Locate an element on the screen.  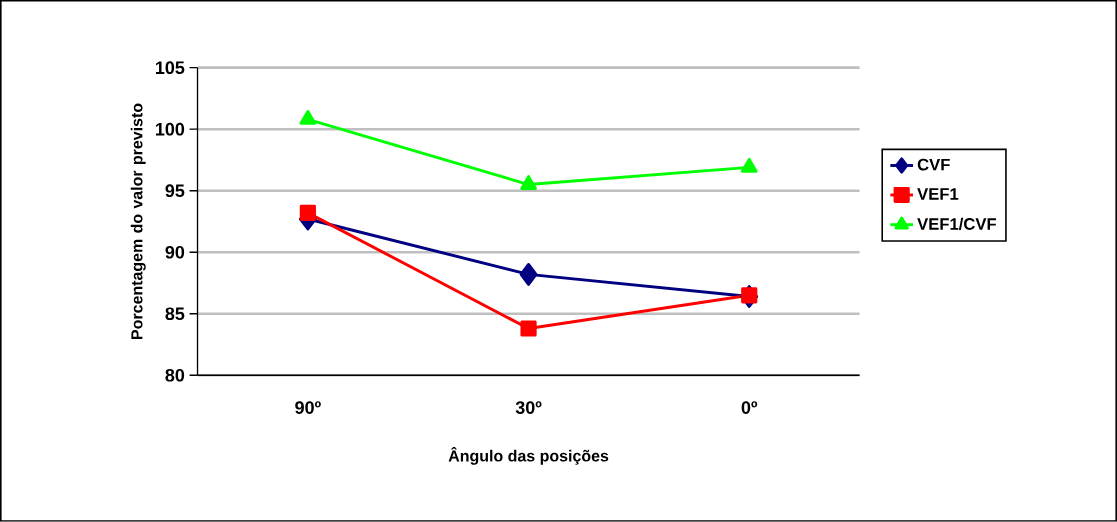
y-tick-label: 105 is located at coordinates (170, 68).